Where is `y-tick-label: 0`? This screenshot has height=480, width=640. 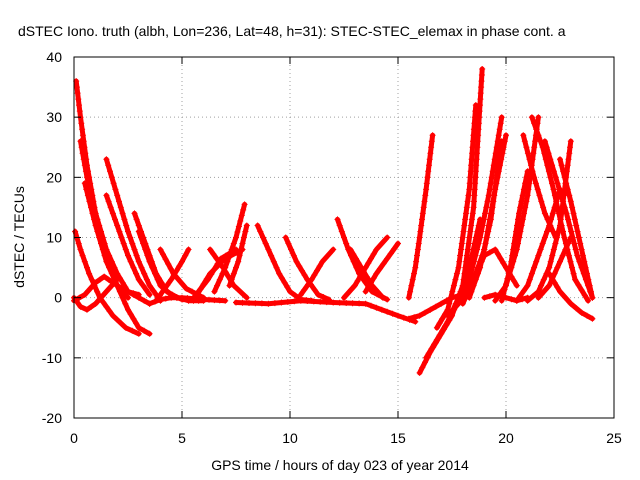
y-tick-label: 0 is located at coordinates (58, 298).